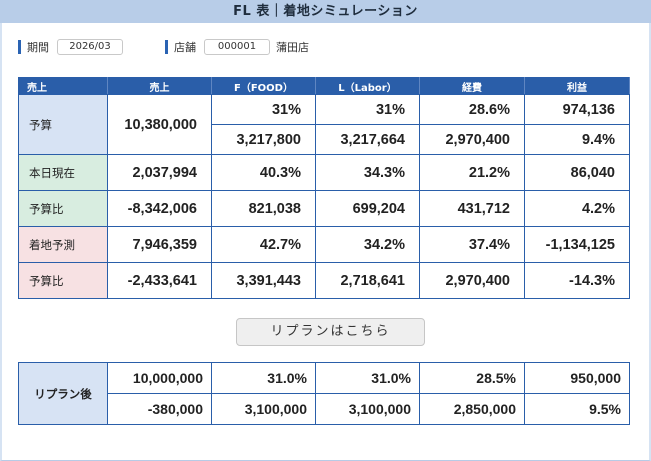 This screenshot has height=461, width=651. Describe the element at coordinates (472, 109) in the screenshot. I see `budget-expense-ratio: 28.6%` at that location.